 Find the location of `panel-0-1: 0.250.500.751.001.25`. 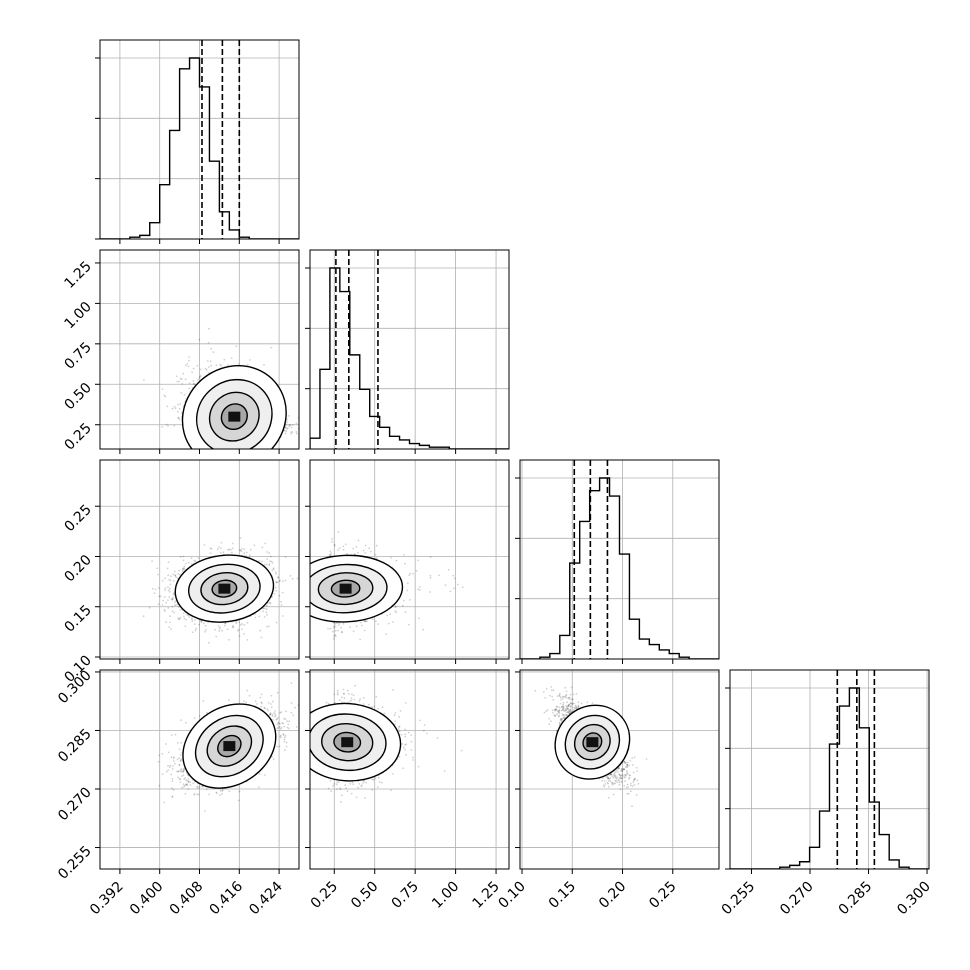

panel-0-1: 0.250.500.751.001.25 is located at coordinates (184, 351).